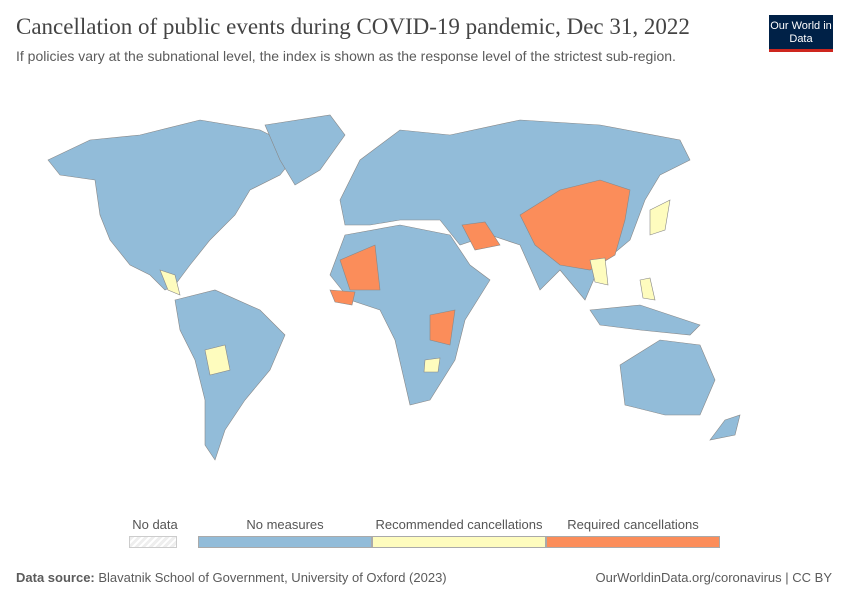 The image size is (850, 600). What do you see at coordinates (633, 524) in the screenshot?
I see `legend-required-label: Required cancellations` at bounding box center [633, 524].